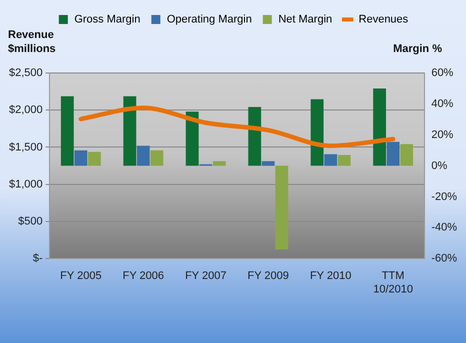 This screenshot has height=343, width=466. What do you see at coordinates (205, 276) in the screenshot?
I see `x-tick-label: FY 2007` at bounding box center [205, 276].